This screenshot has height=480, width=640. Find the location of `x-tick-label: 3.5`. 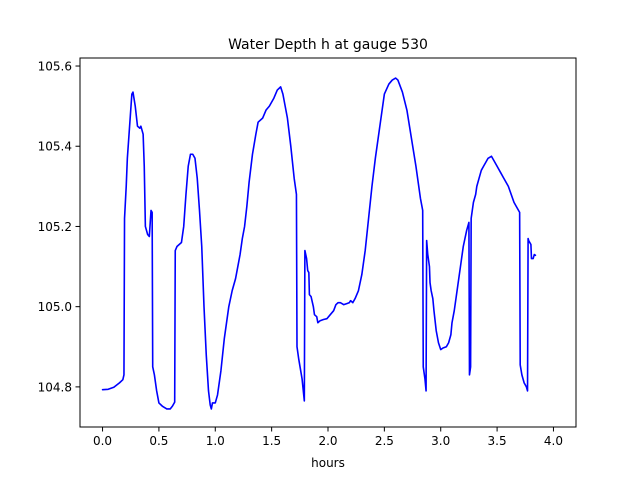

x-tick-label: 3.5 is located at coordinates (497, 441).